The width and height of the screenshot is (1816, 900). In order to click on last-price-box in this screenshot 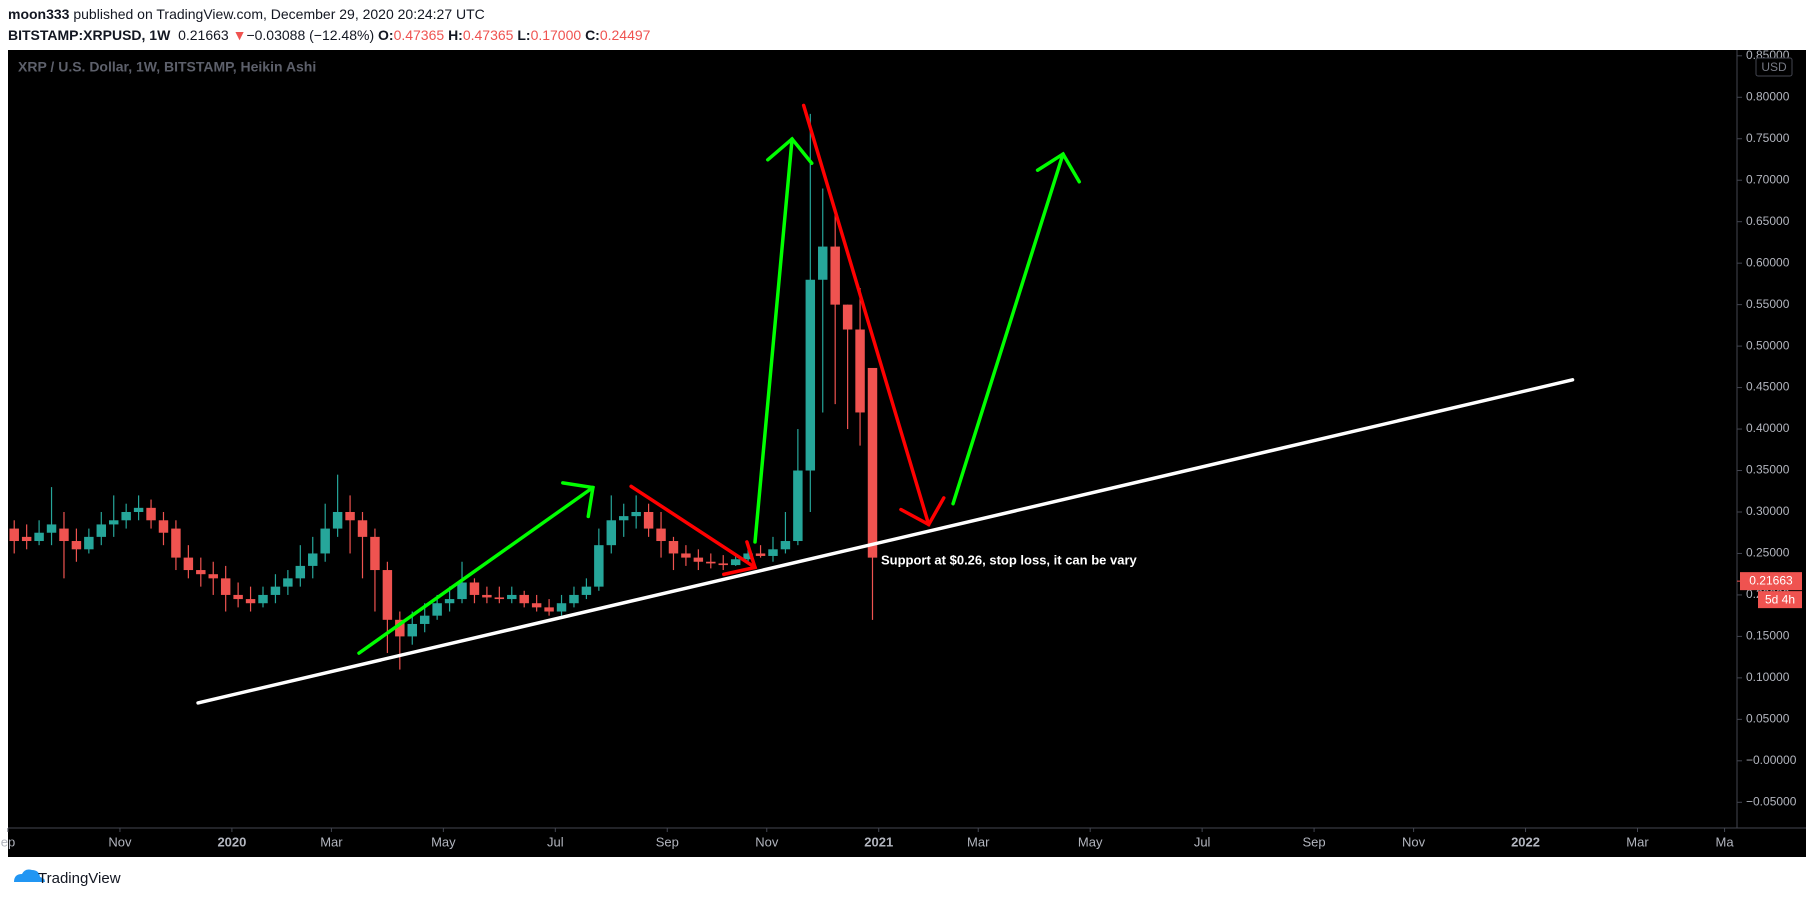, I will do `click(1771, 581)`.